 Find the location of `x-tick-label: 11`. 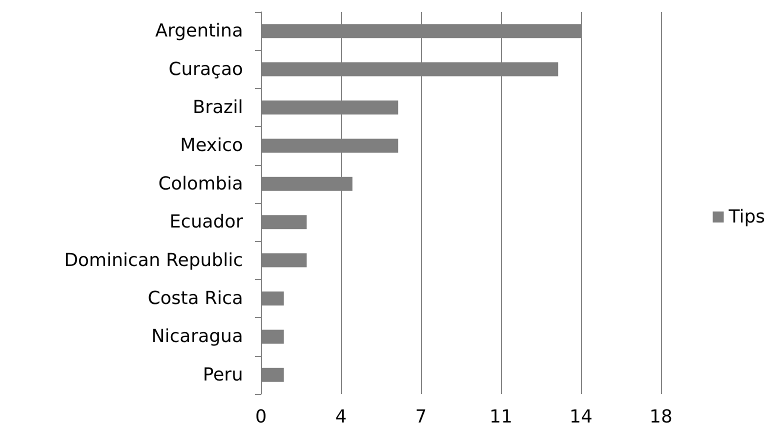

x-tick-label: 11 is located at coordinates (501, 417).